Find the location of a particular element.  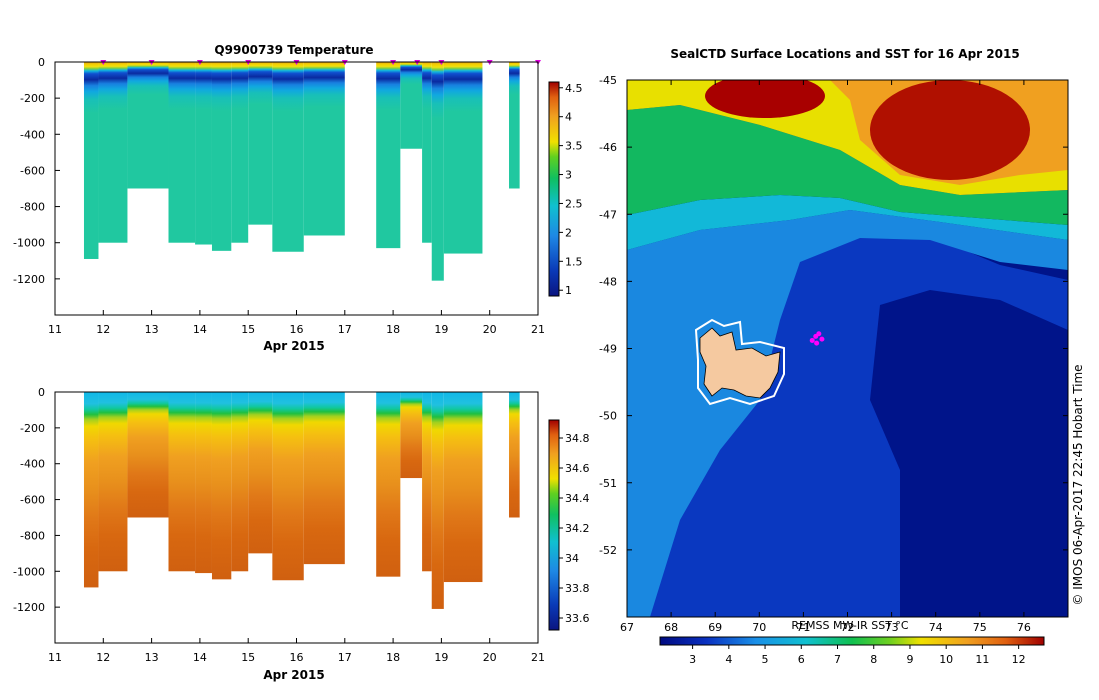

colorbar-tick-label: 34.8 is located at coordinates (577, 438).